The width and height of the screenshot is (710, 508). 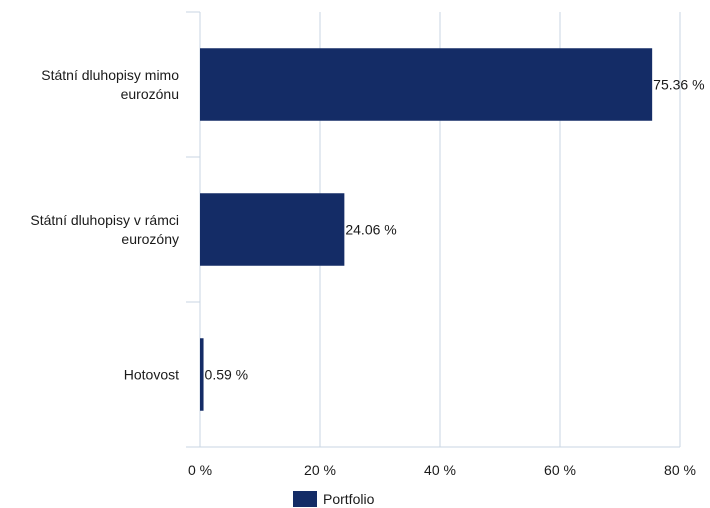 I want to click on x-tick-label: 80 %, so click(x=680, y=470).